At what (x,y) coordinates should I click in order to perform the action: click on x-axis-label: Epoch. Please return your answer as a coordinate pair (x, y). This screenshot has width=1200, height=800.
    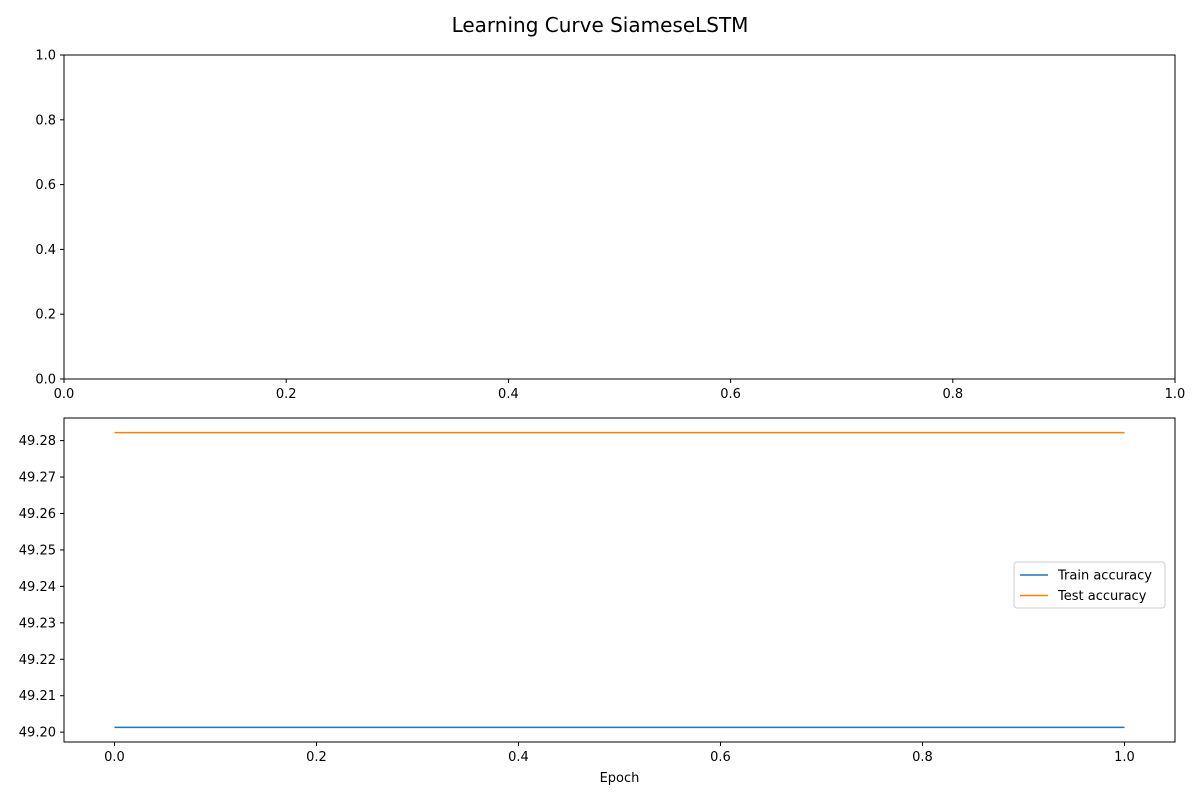
    Looking at the image, I should click on (620, 778).